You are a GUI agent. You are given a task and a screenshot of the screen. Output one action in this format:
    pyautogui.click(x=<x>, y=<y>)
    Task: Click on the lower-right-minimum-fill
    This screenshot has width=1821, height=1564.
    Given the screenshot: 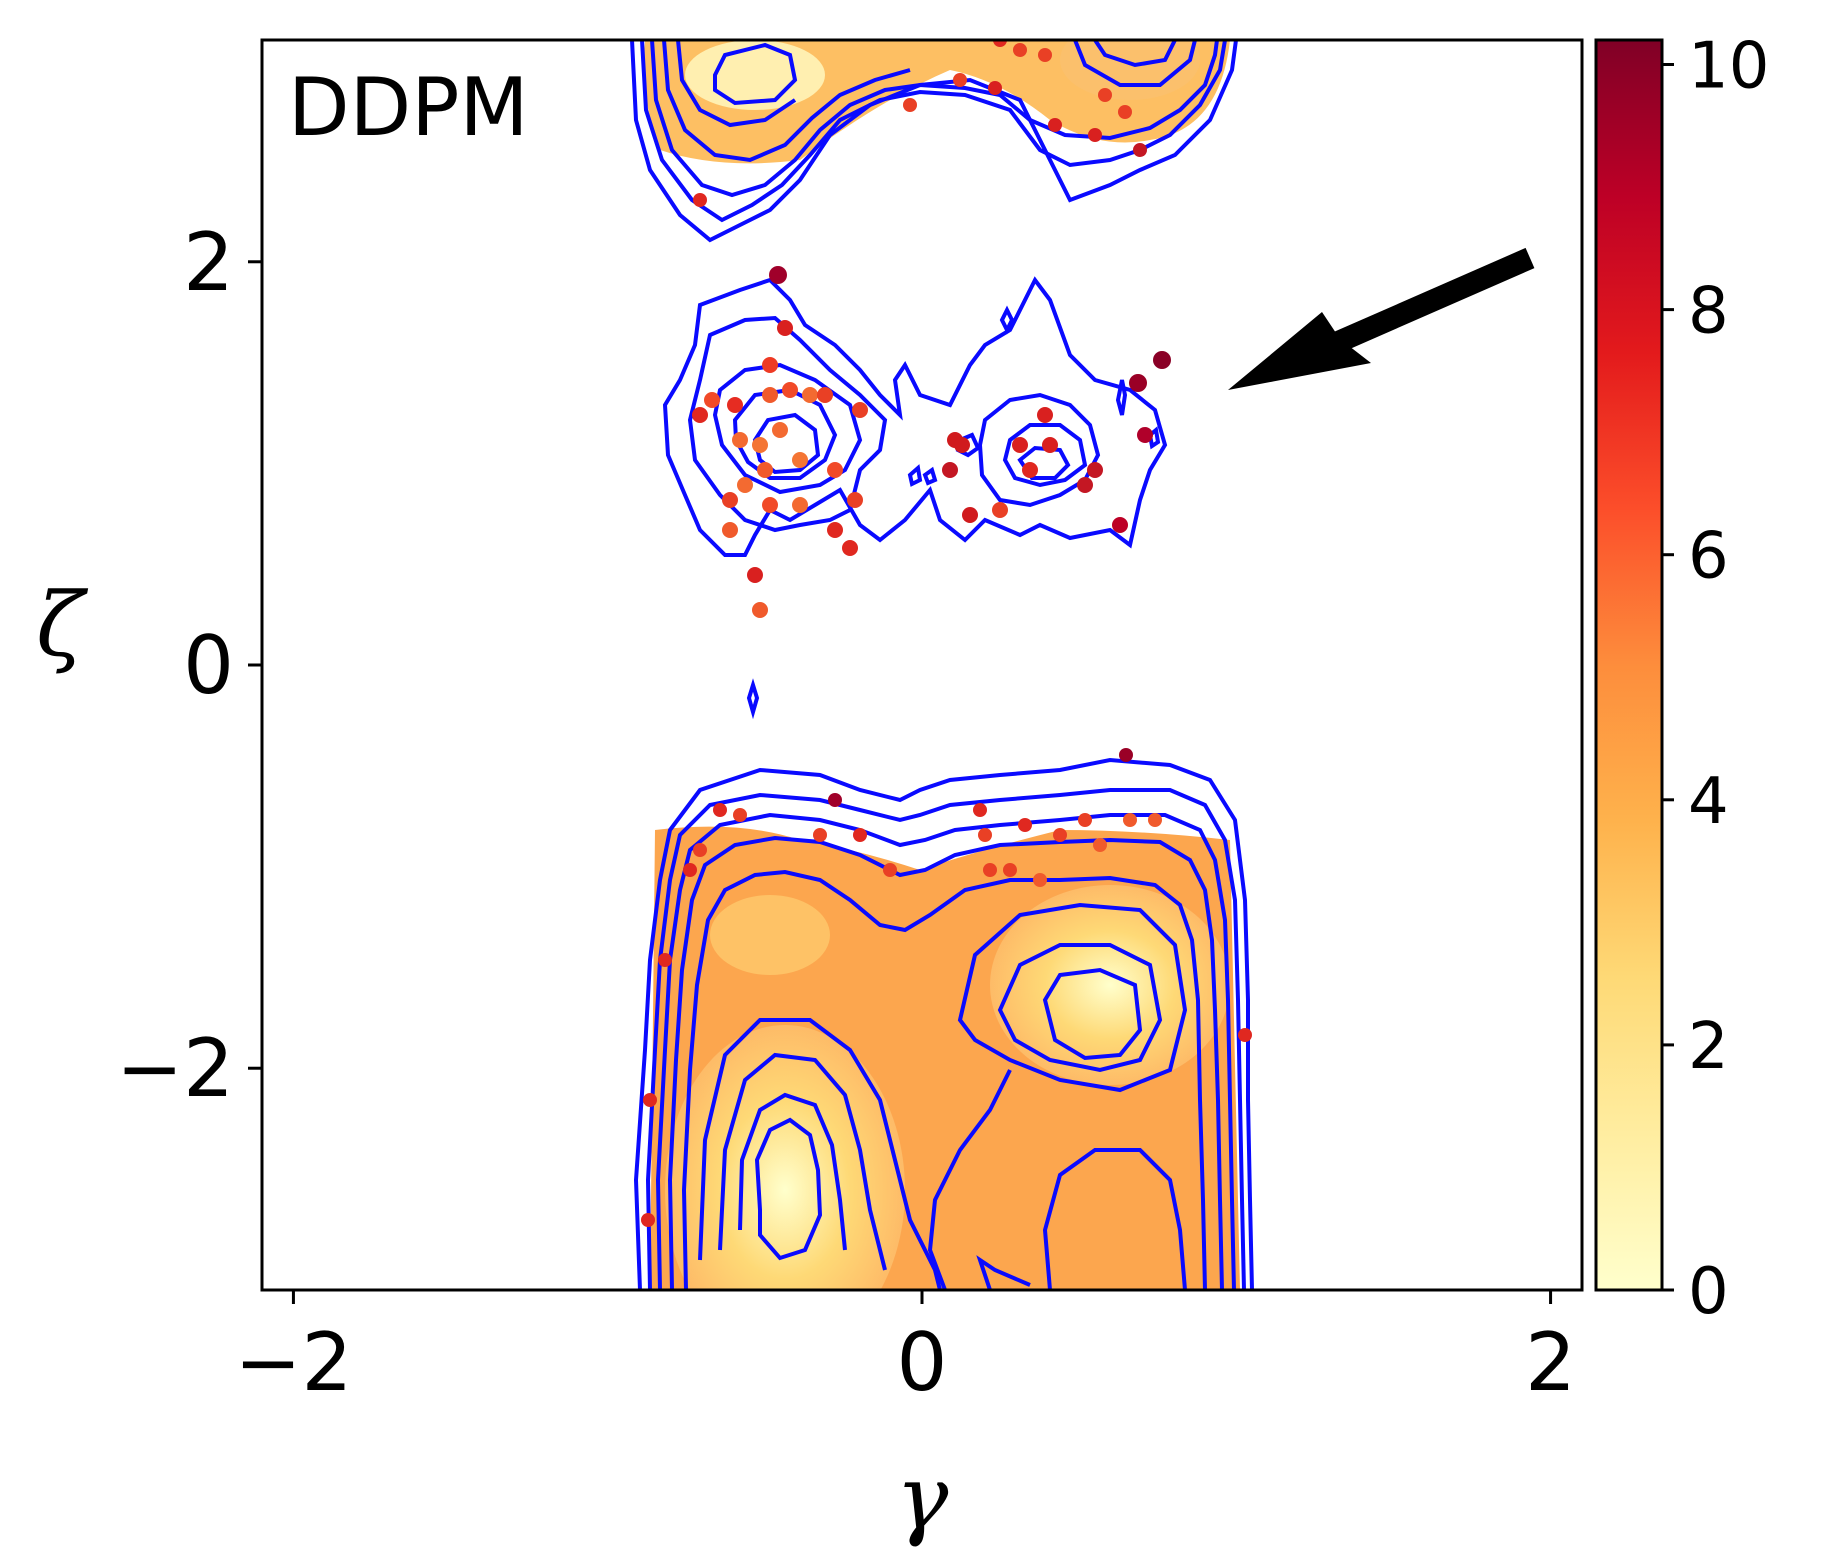 What is the action you would take?
    pyautogui.click(x=1110, y=985)
    